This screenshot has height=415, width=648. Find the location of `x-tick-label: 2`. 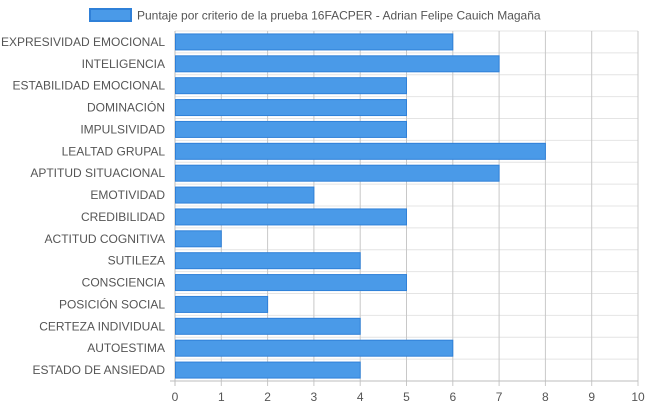

x-tick-label: 2 is located at coordinates (267, 397).